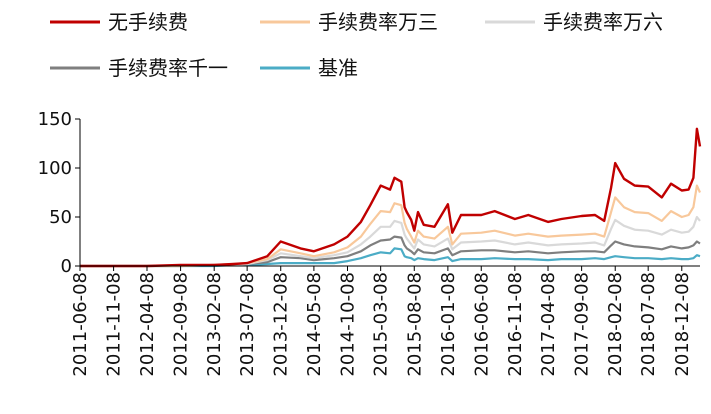  What do you see at coordinates (582, 324) in the screenshot?
I see `x-tick-label-15: 2017-09-08` at bounding box center [582, 324].